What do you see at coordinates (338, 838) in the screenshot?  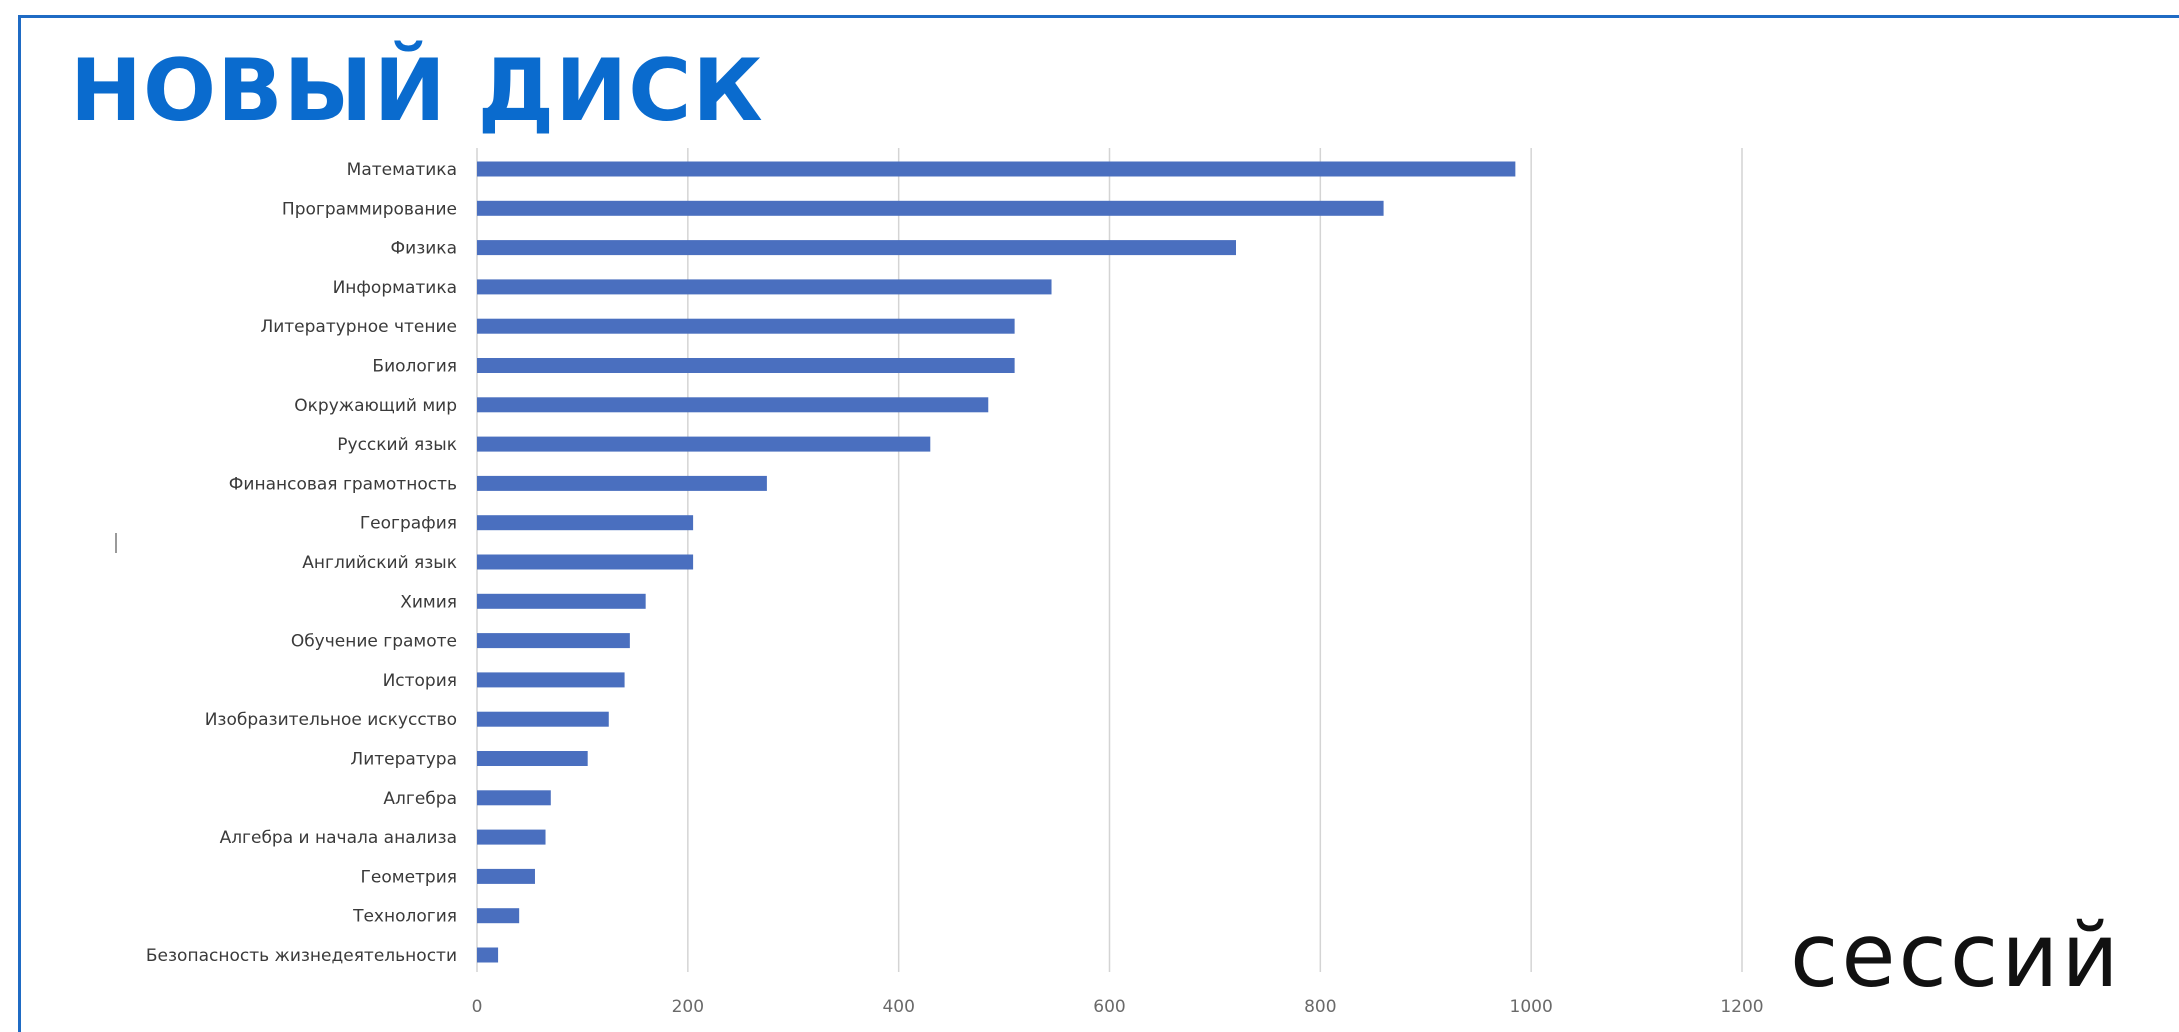 I see `category-label-17: Алгебра и начала анализа` at bounding box center [338, 838].